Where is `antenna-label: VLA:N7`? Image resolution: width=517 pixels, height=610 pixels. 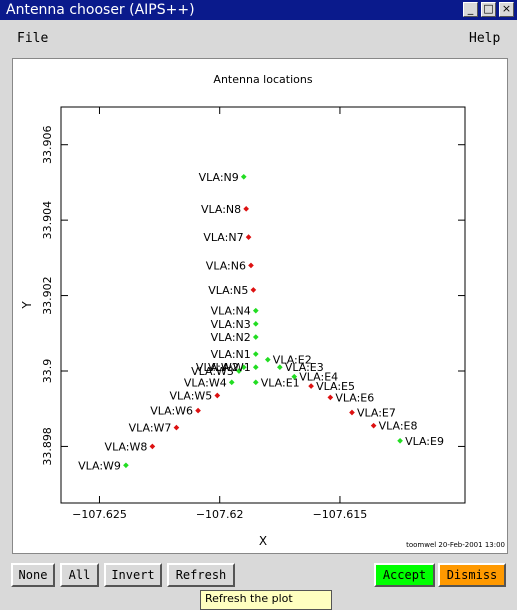
antenna-label: VLA:N7 is located at coordinates (223, 237).